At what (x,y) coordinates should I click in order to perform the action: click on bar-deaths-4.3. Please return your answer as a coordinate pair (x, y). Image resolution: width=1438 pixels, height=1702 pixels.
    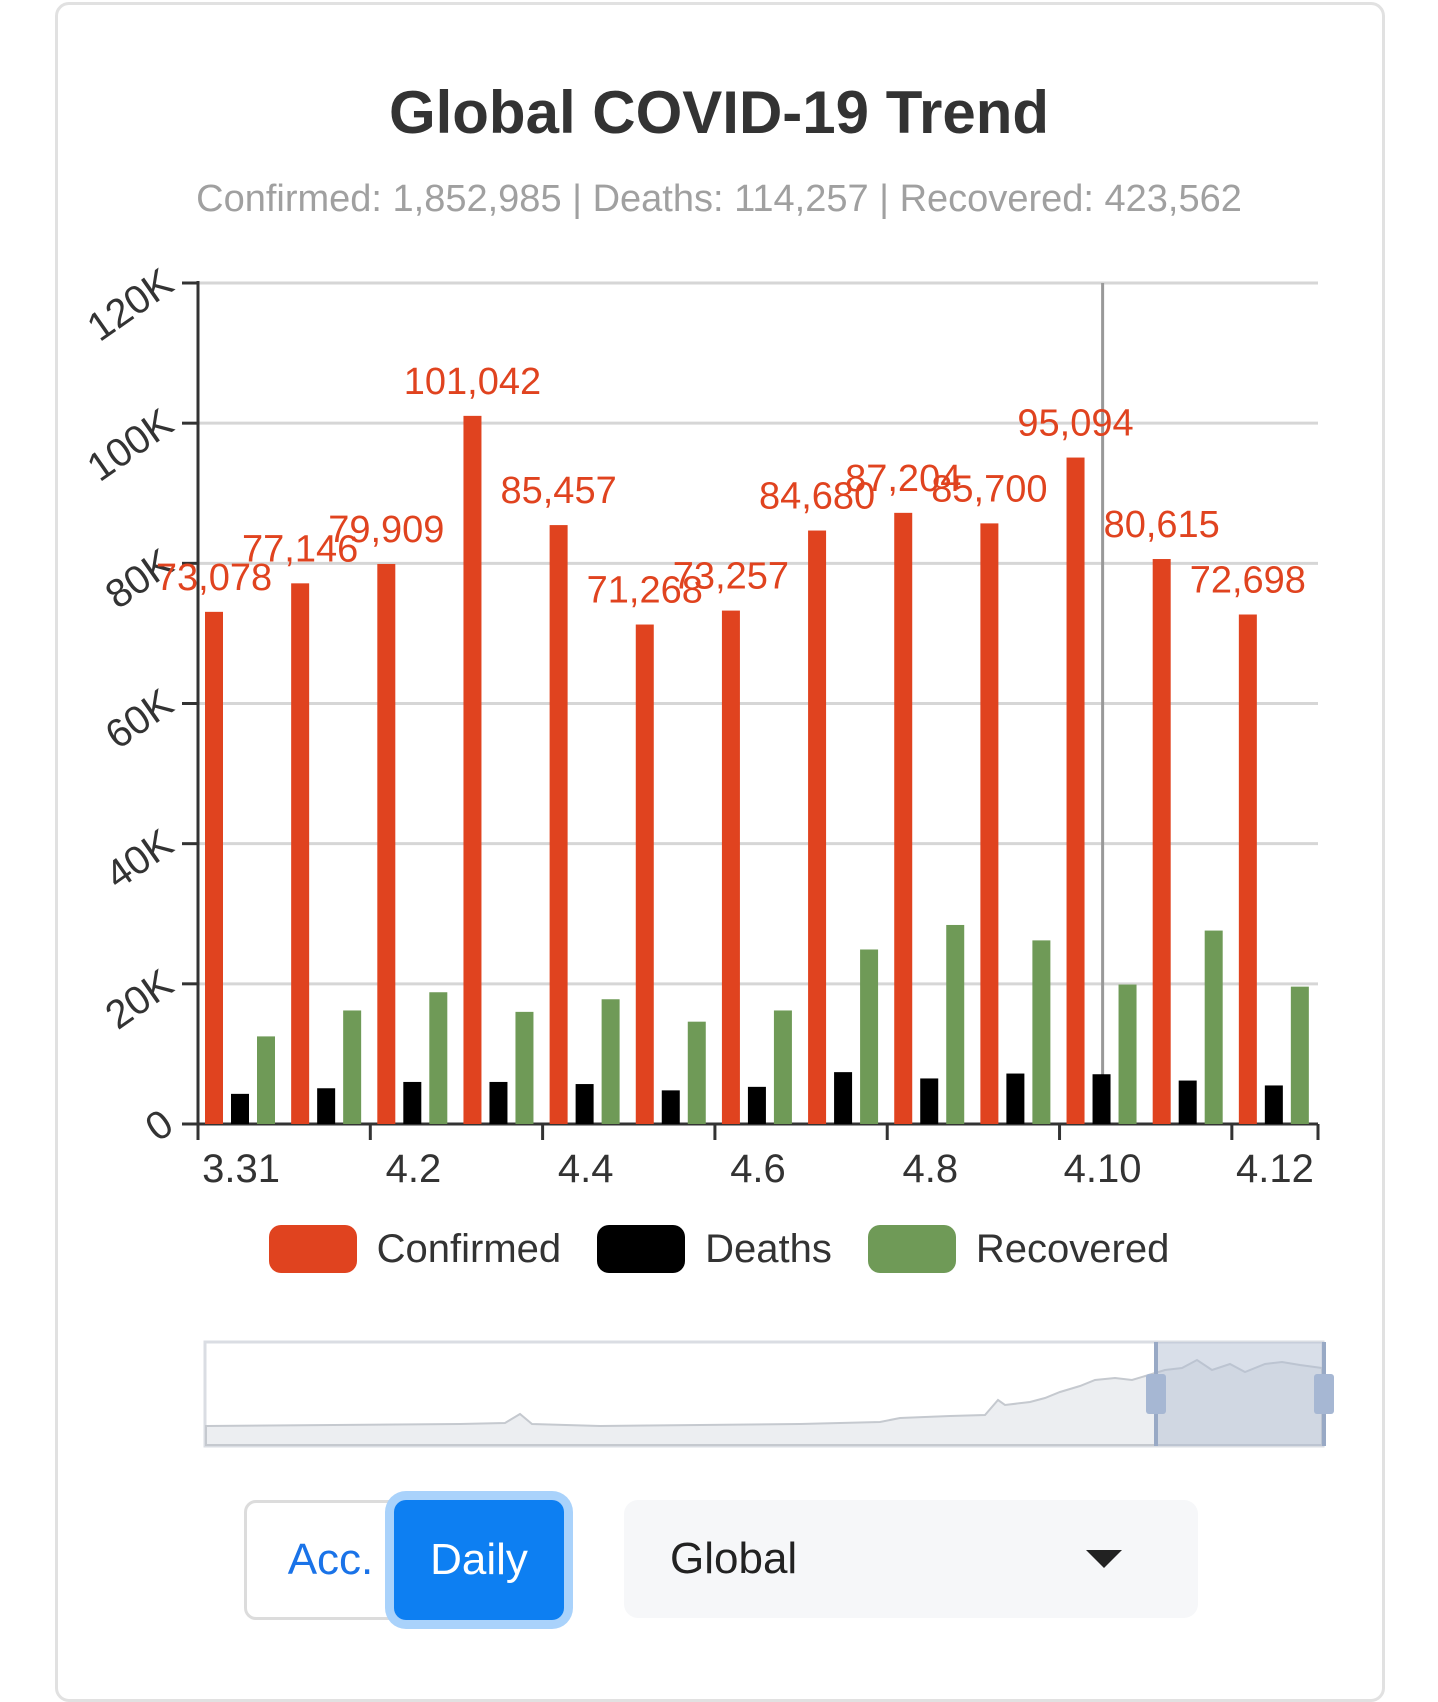
    Looking at the image, I should click on (498, 1102).